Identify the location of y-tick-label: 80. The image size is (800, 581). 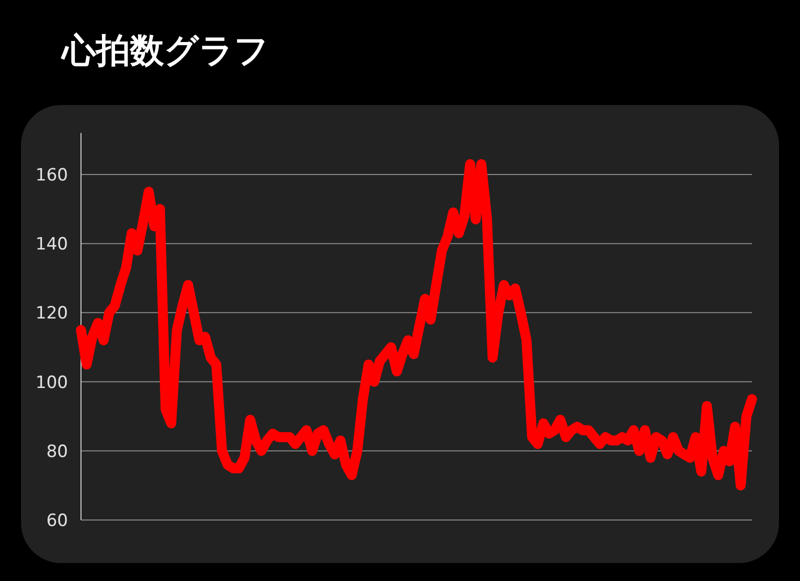
(57, 452).